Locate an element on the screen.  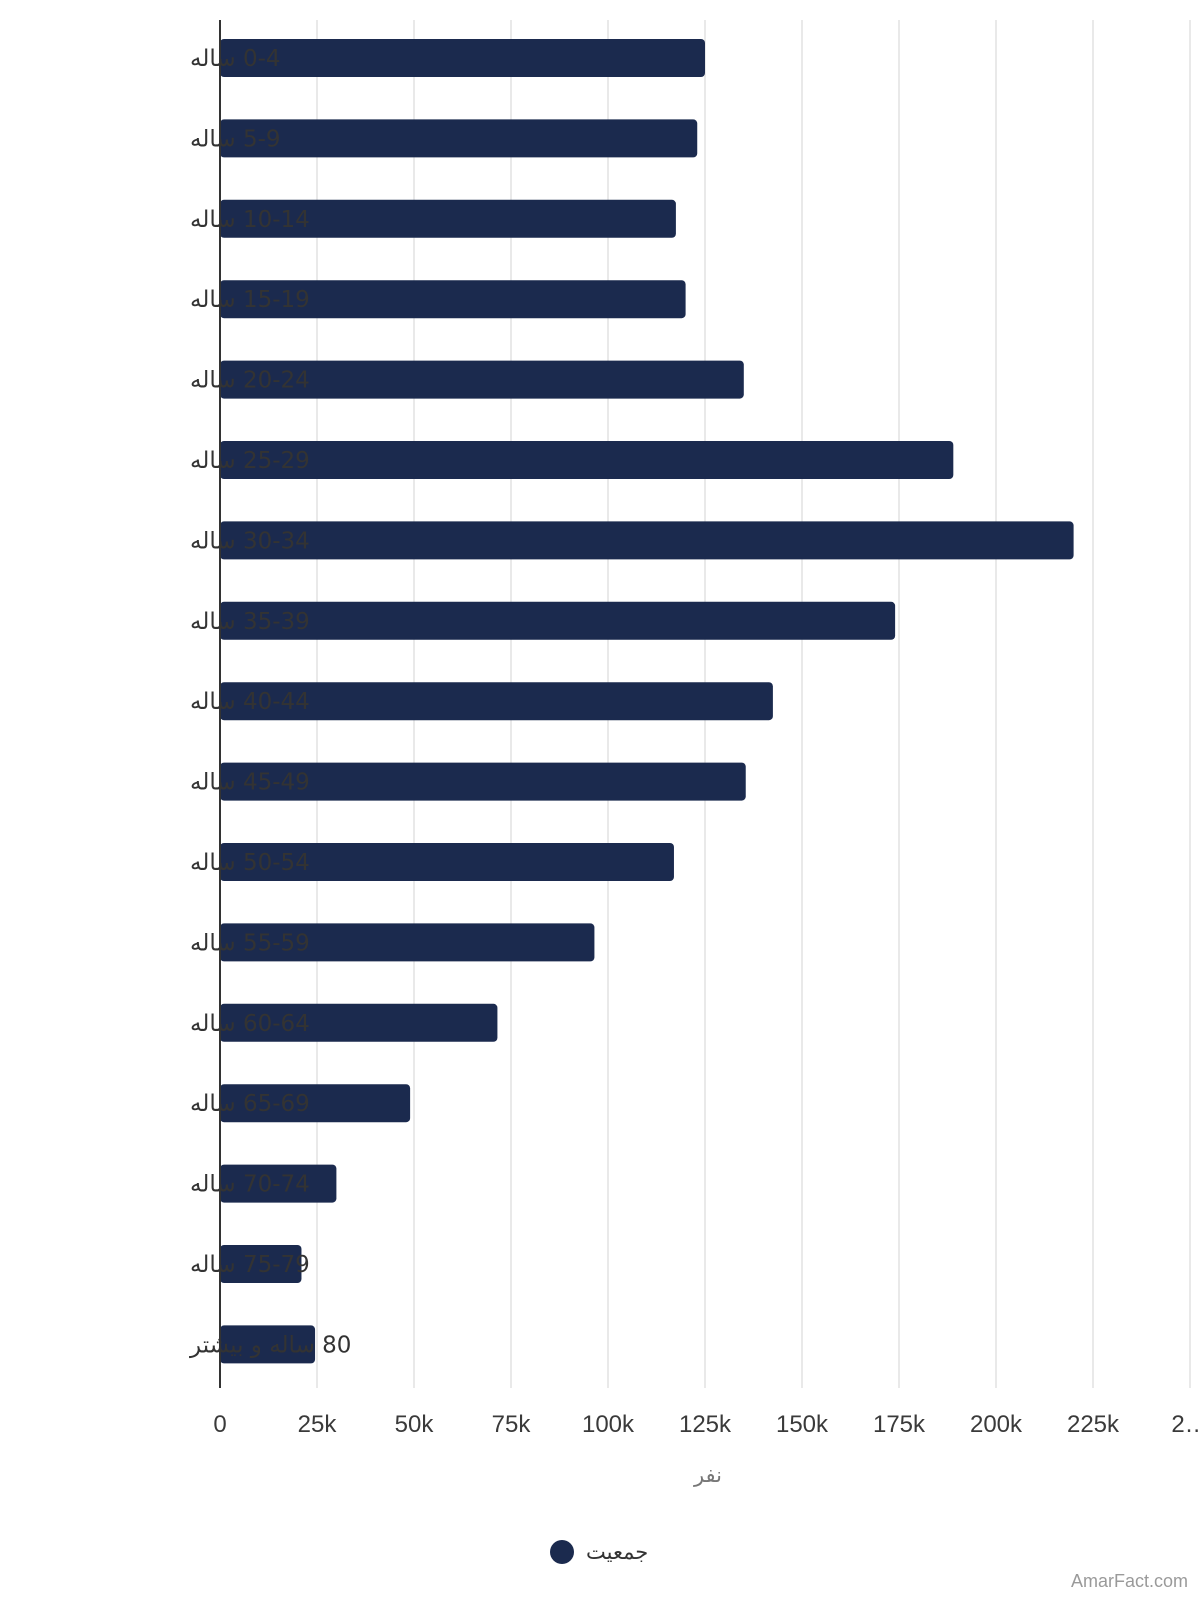
category-label: 60-64 ساله is located at coordinates (250, 1024).